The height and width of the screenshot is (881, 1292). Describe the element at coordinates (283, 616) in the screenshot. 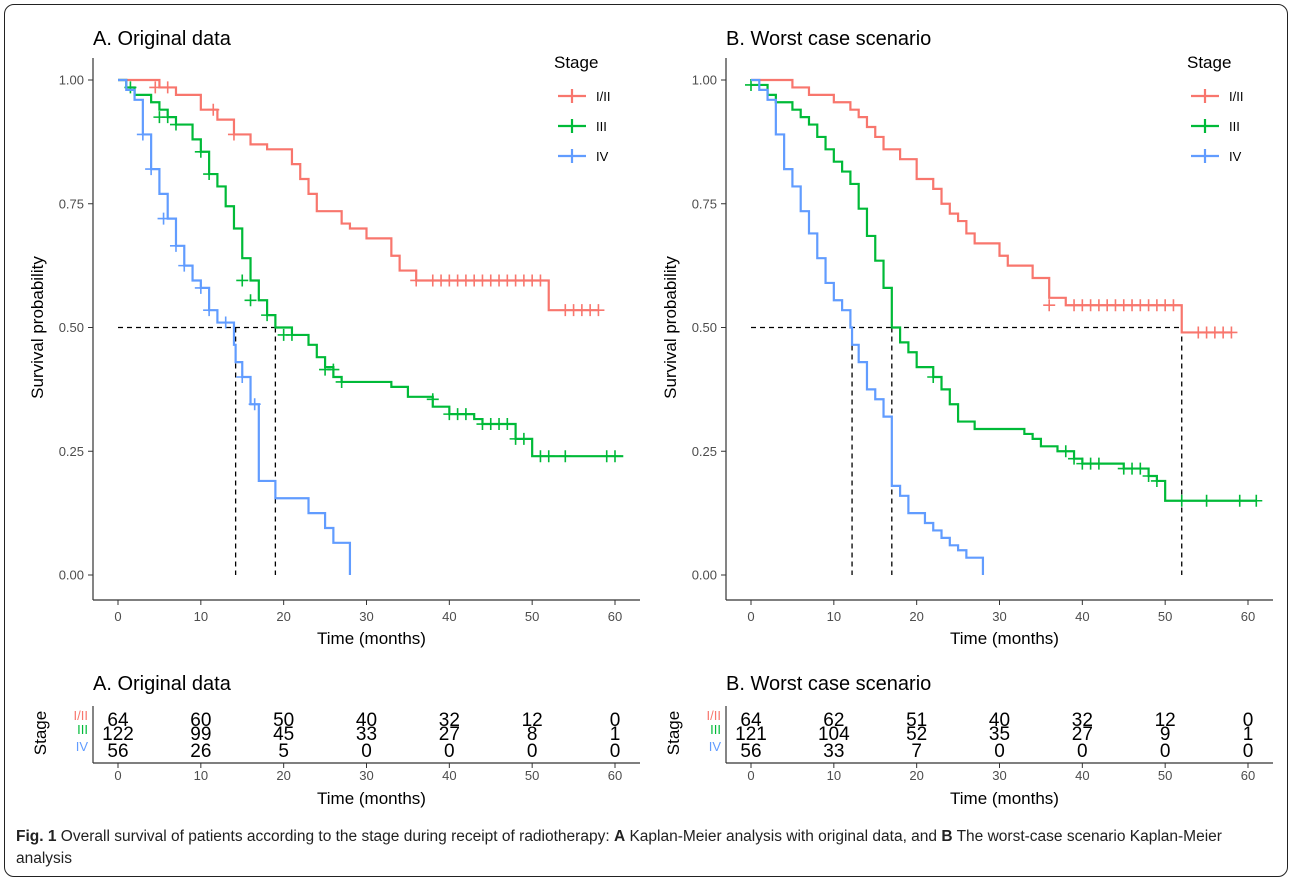

I see `x-tick-label: 20` at that location.